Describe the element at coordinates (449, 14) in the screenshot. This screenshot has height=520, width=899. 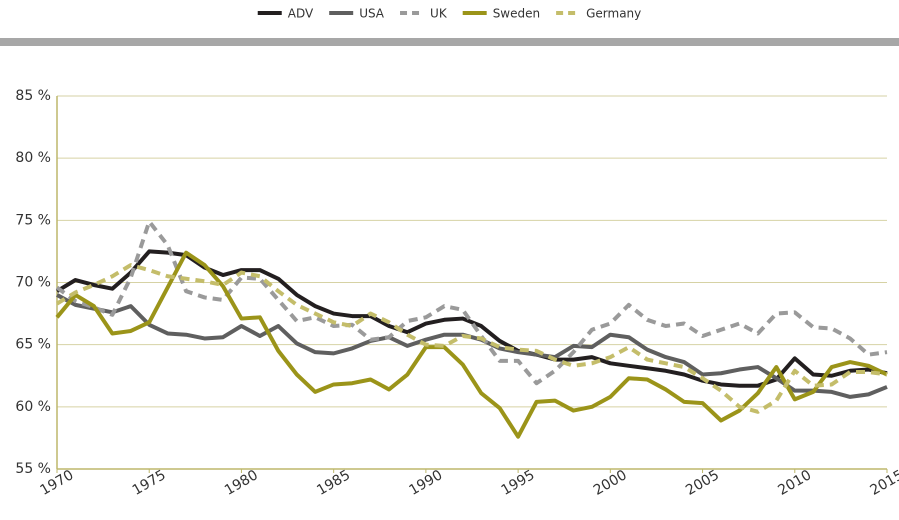
I see `legend: ADV USA UK Sweden Germany` at that location.